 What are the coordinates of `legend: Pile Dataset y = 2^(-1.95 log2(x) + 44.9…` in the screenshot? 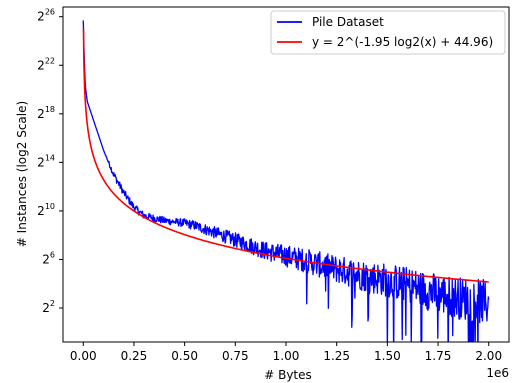 It's located at (388, 32).